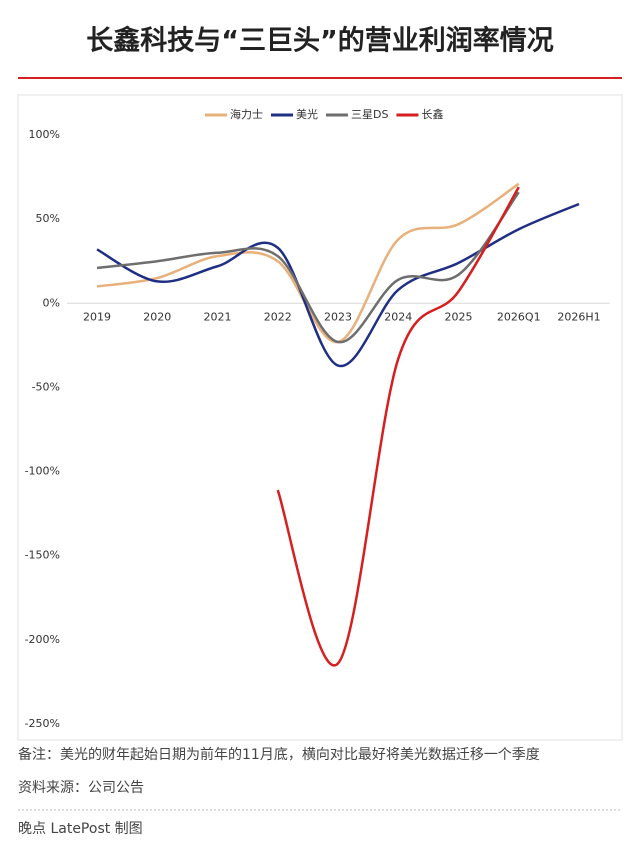 Image resolution: width=640 pixels, height=853 pixels. I want to click on x-tick-label: 2019, so click(97, 316).